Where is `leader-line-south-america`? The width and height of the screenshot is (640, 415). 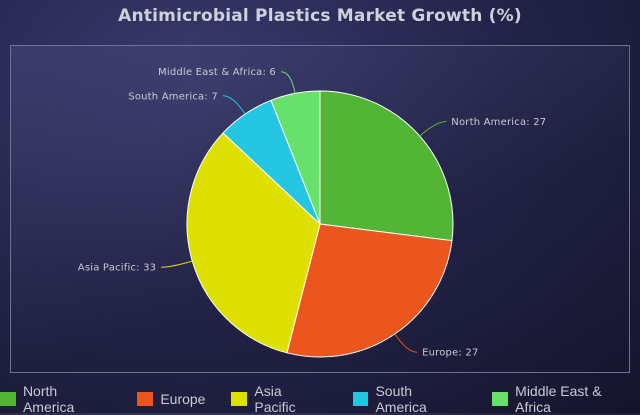
leader-line-south-america is located at coordinates (234, 105).